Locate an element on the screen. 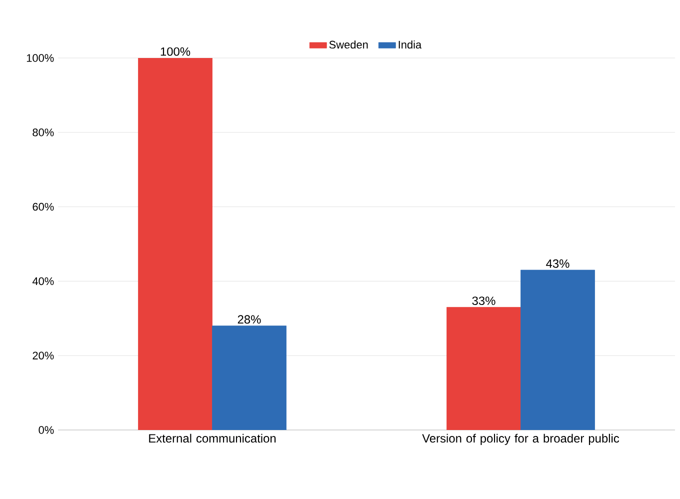 This screenshot has height=499, width=680. y-tick-label: 20% is located at coordinates (43, 356).